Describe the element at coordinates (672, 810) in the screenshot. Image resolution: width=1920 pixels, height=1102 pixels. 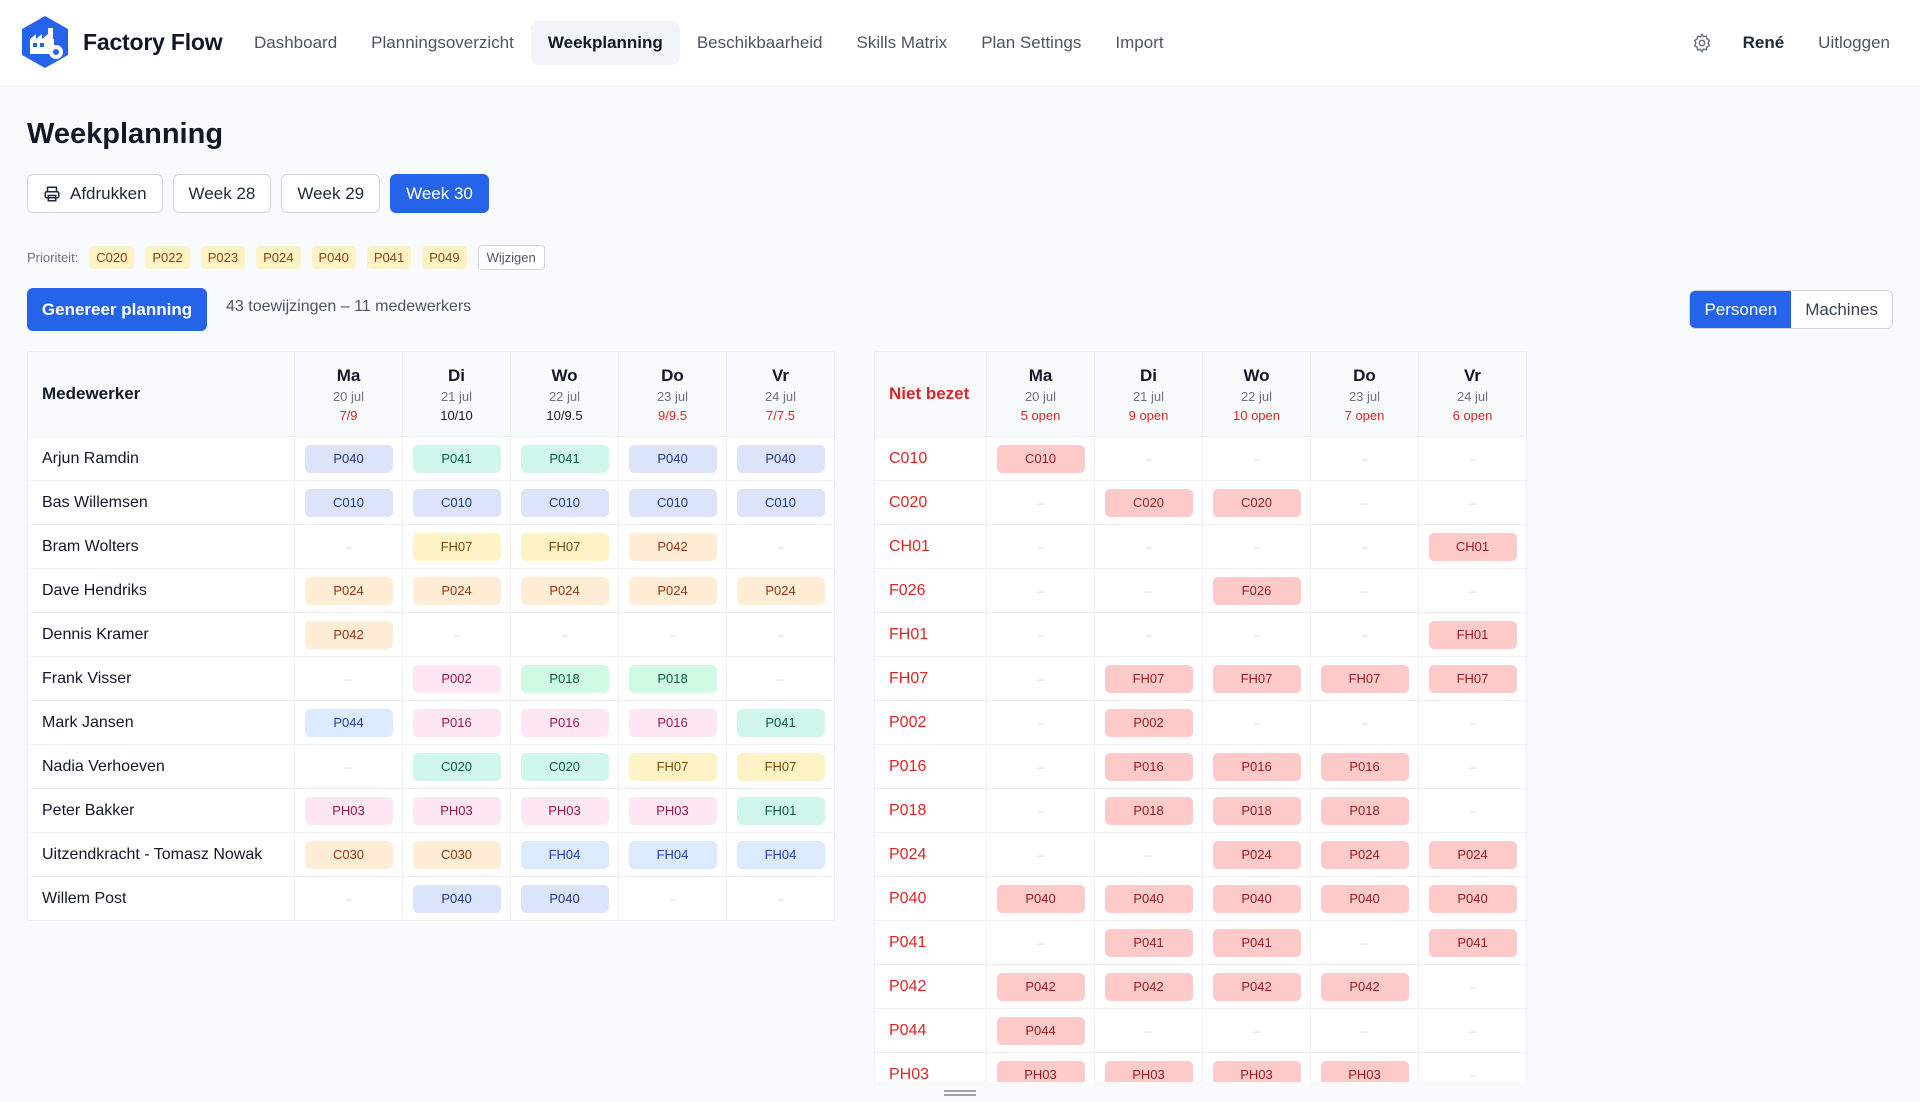
I see `assignment-chip: PH03` at that location.